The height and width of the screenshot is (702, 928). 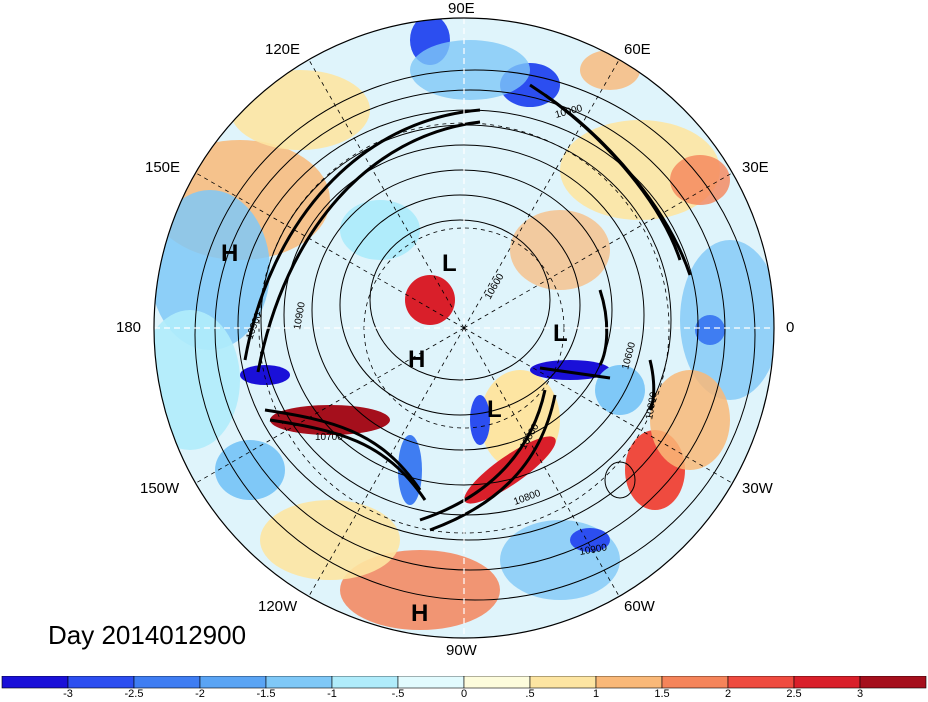 What do you see at coordinates (147, 635) in the screenshot?
I see `date-title: Day 2014012900` at bounding box center [147, 635].